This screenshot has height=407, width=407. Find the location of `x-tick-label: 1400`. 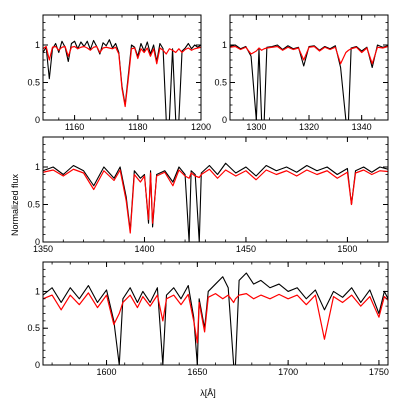

x-tick-label: 1400 is located at coordinates (144, 249).